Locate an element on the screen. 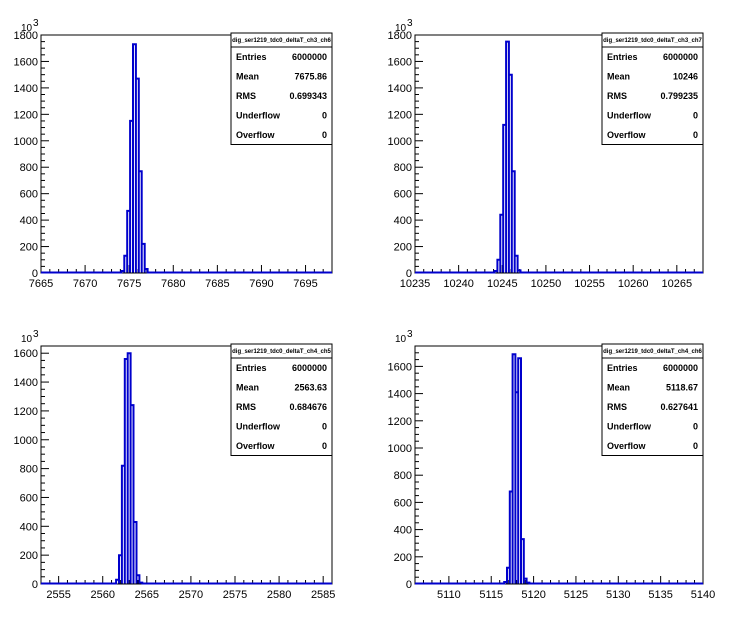  x-tick-label: 2570 is located at coordinates (191, 595).